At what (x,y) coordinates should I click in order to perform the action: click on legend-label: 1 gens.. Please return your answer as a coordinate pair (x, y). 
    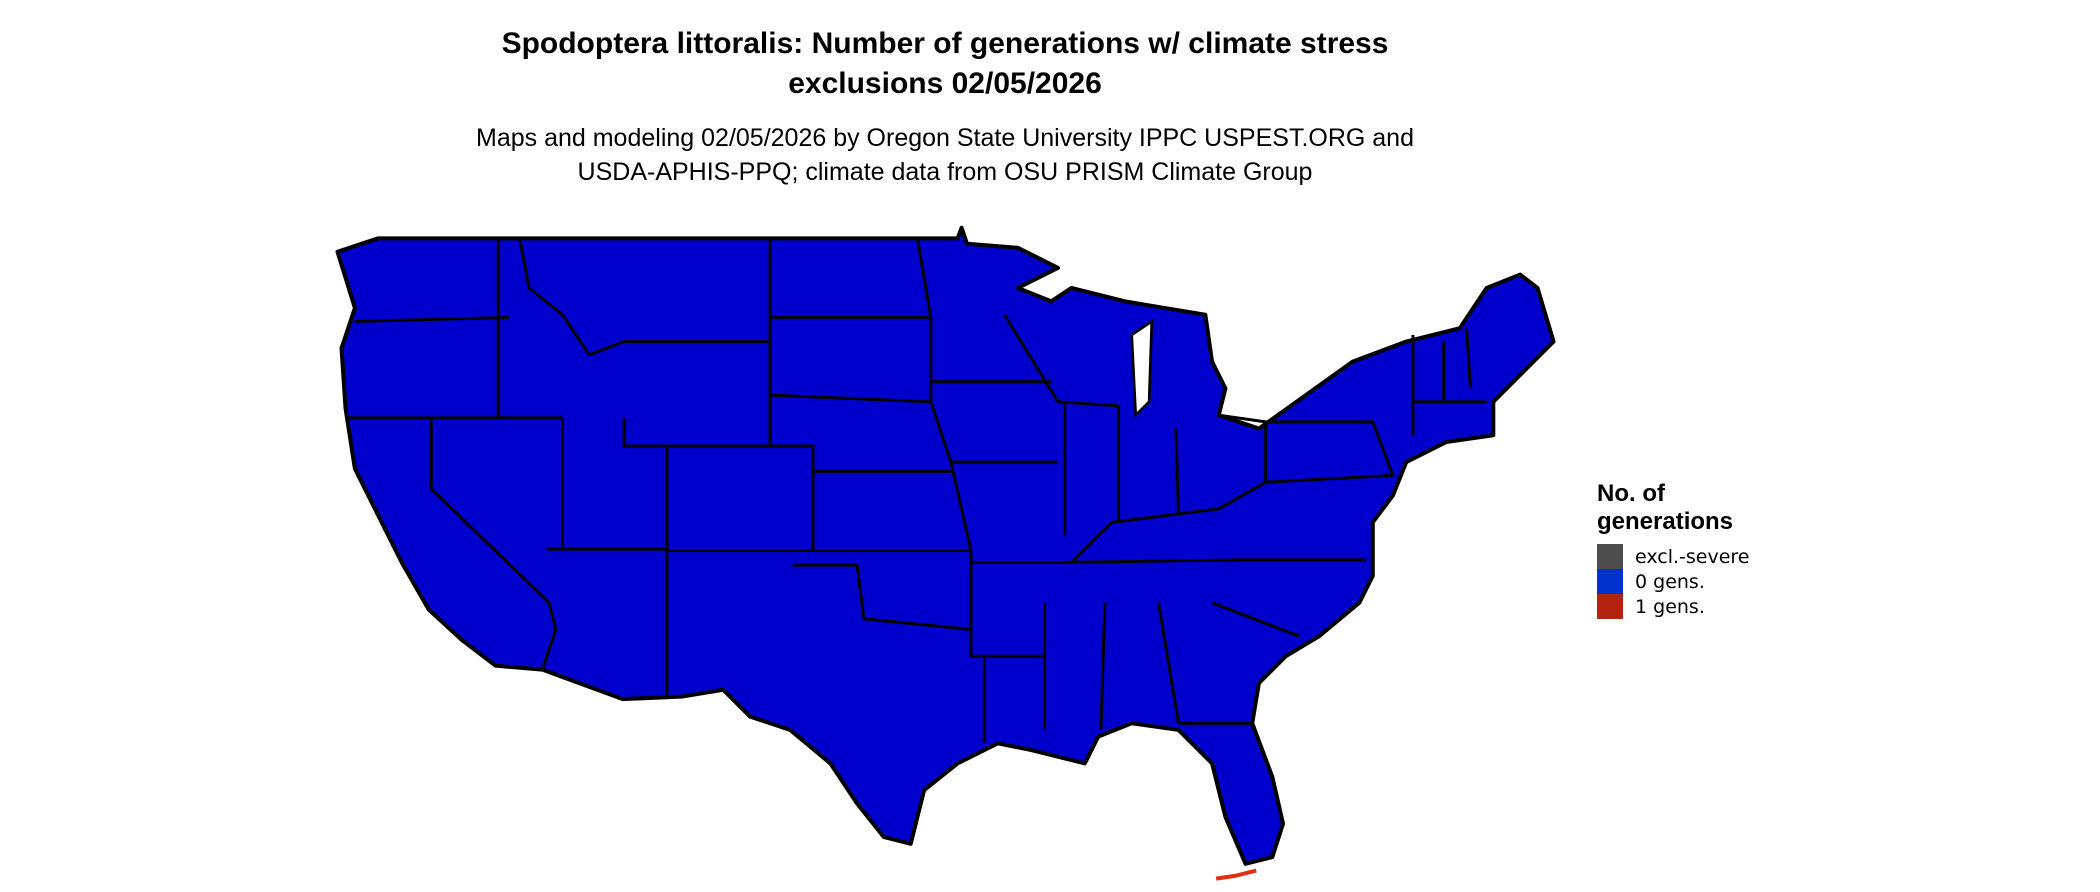
    Looking at the image, I should click on (1670, 606).